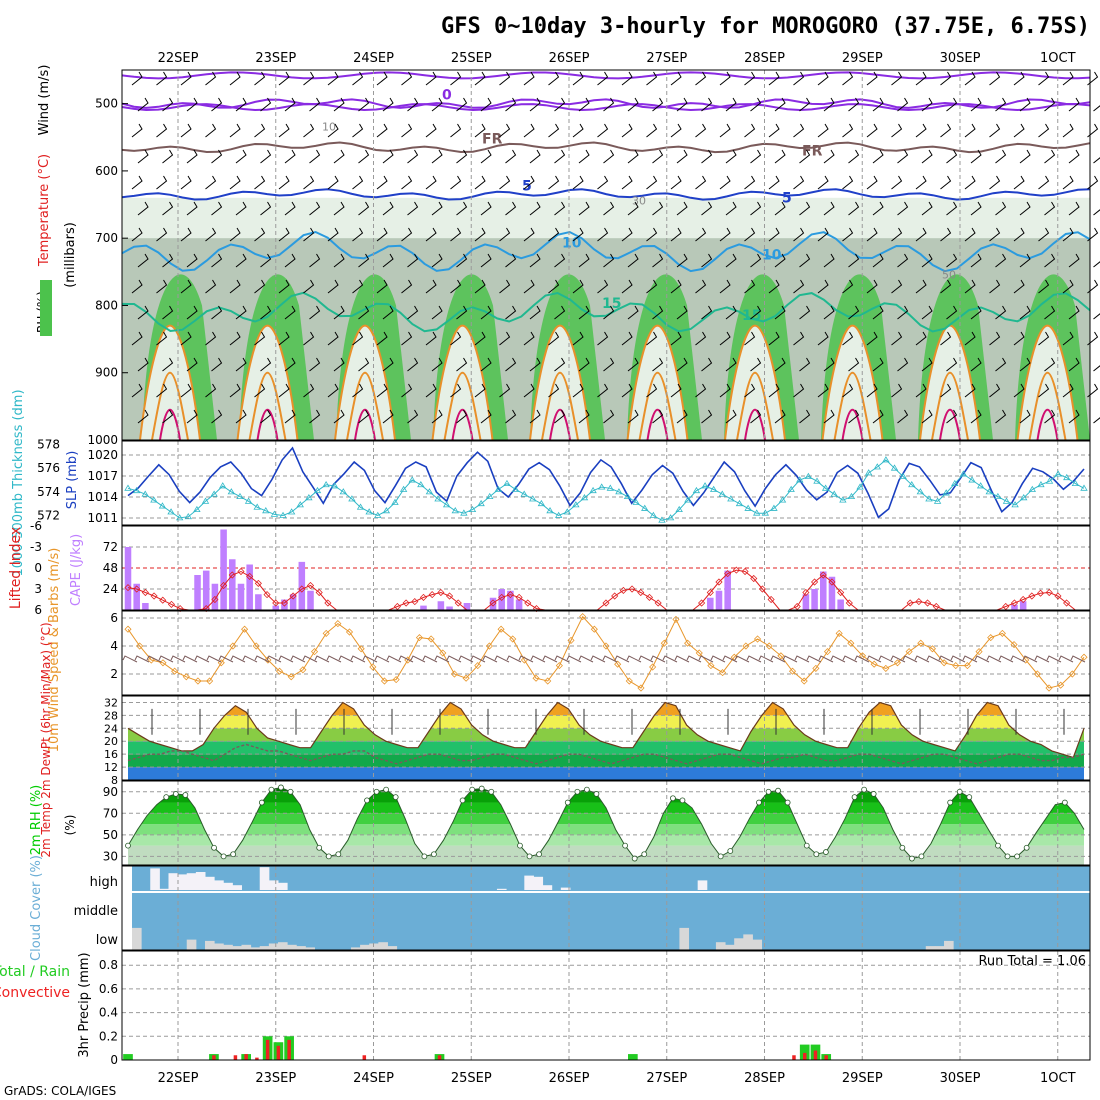 This screenshot has height=1100, width=1100. I want to click on slp-axis-label: SLP (mb), so click(72, 480).